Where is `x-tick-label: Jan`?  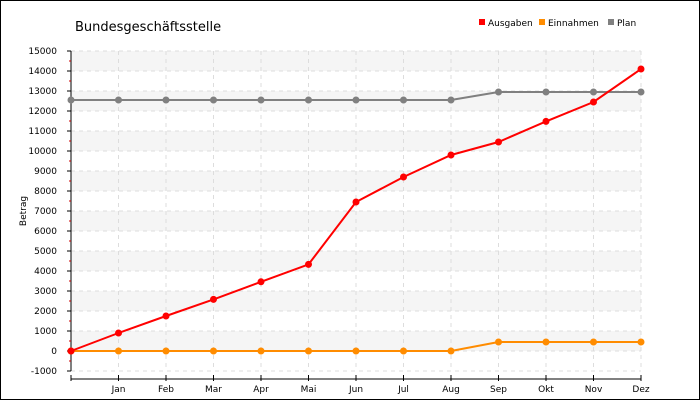
x-tick-label: Jan is located at coordinates (118, 390).